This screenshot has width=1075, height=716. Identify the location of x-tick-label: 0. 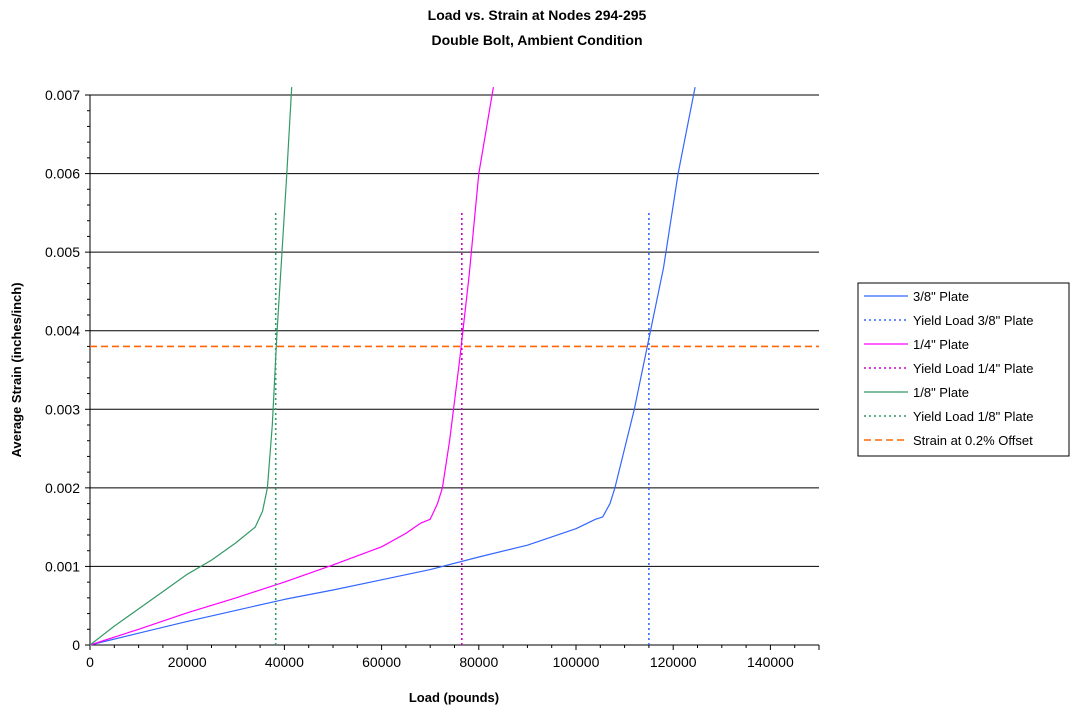
(90, 662).